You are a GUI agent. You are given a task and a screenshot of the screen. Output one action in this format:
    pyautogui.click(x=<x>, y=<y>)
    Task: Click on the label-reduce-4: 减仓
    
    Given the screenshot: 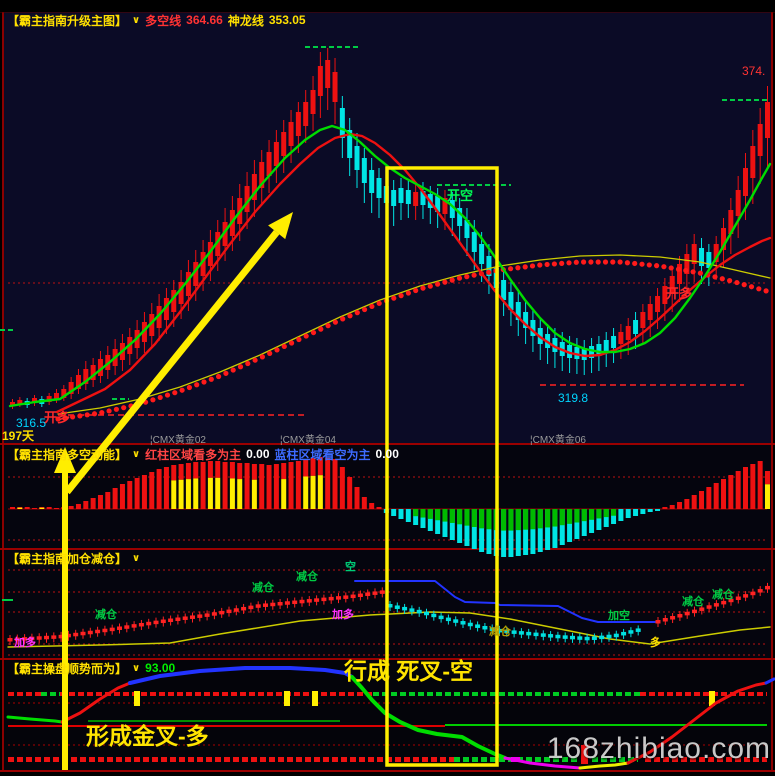 What is the action you would take?
    pyautogui.click(x=500, y=632)
    